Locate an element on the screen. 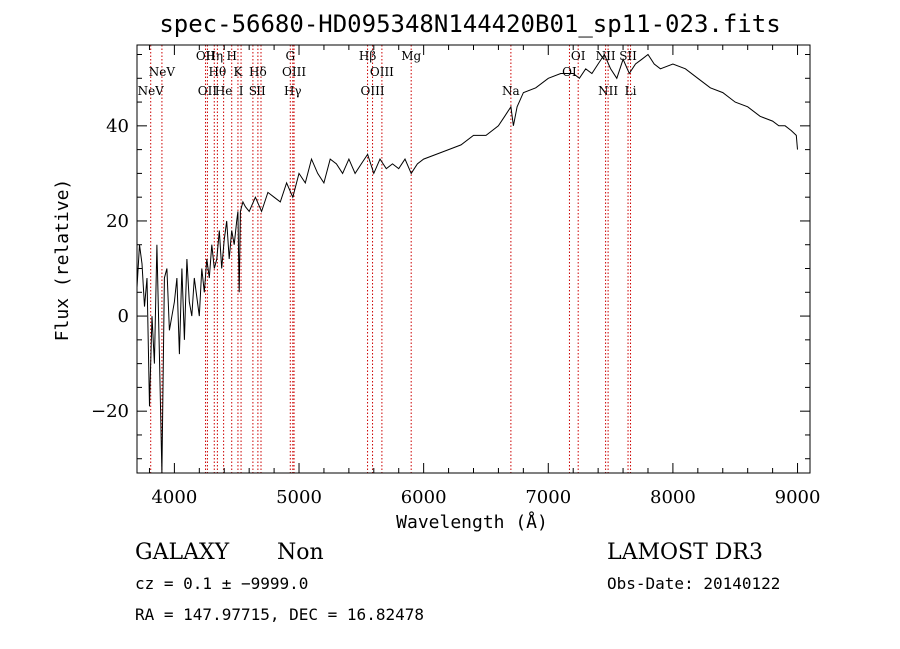 This screenshot has height=649, width=900. x-tick-label: 8000 is located at coordinates (673, 497).